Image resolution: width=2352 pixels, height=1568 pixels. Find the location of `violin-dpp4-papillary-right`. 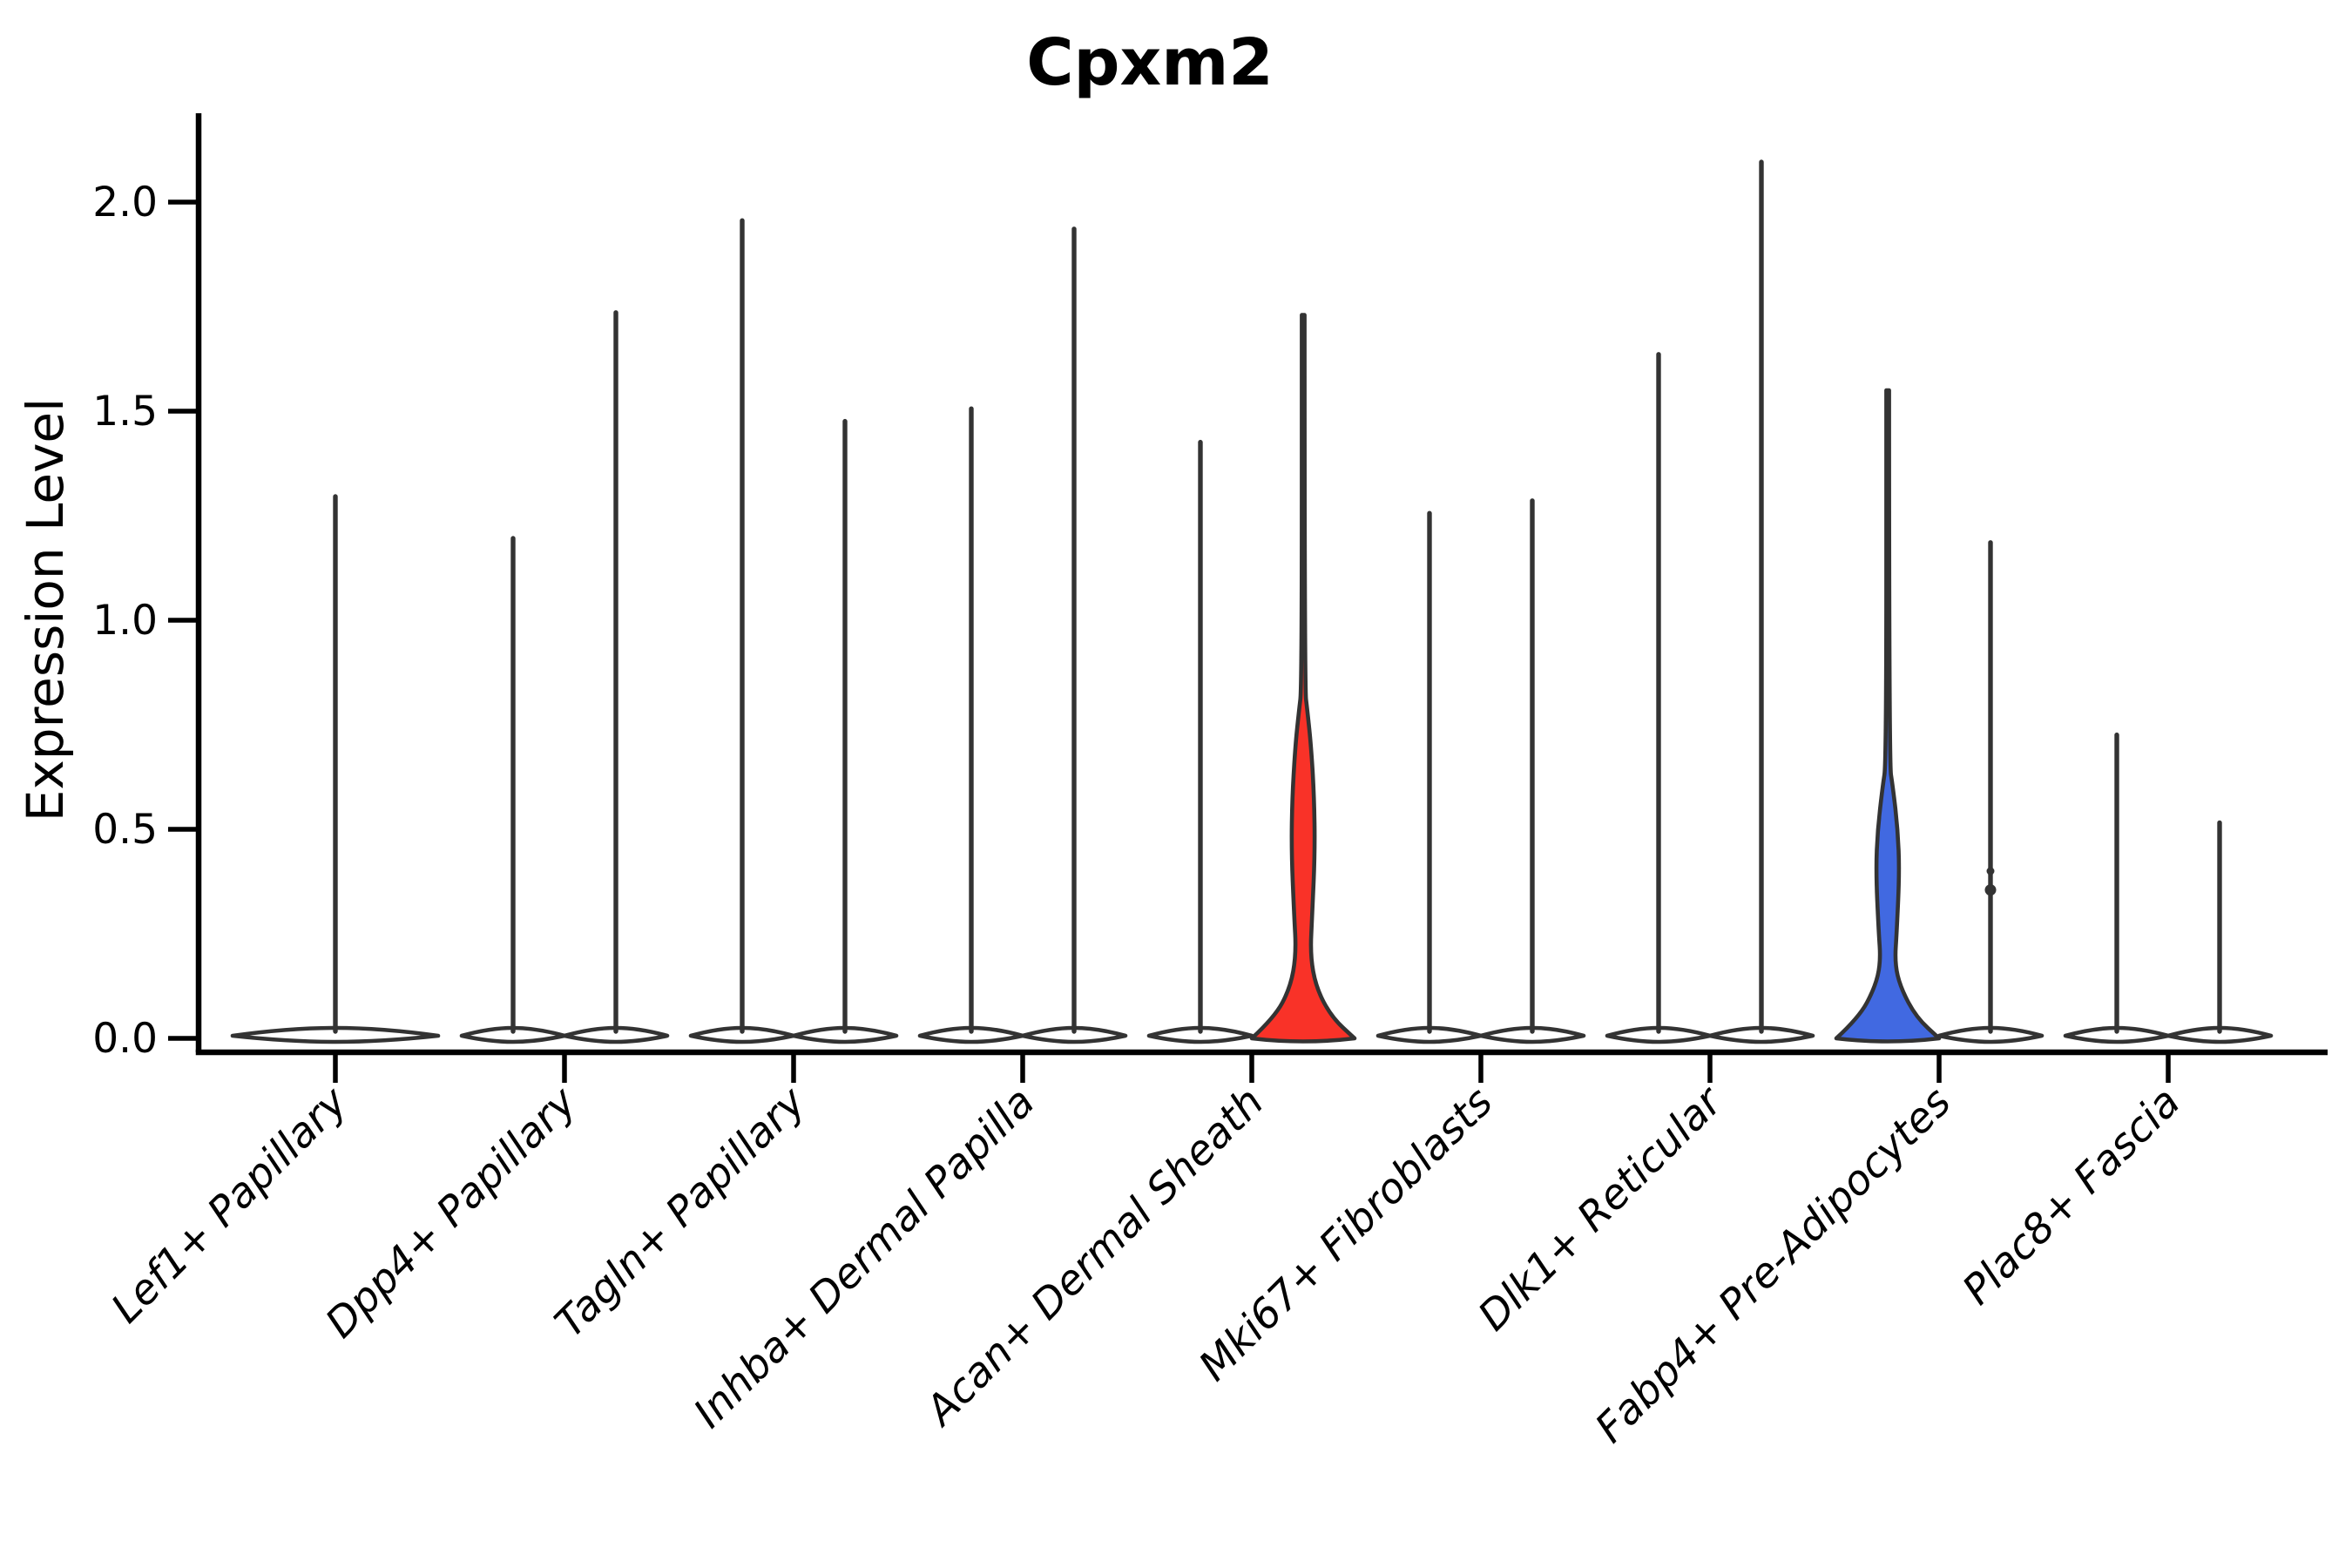

violin-dpp4-papillary-right is located at coordinates (616, 677).